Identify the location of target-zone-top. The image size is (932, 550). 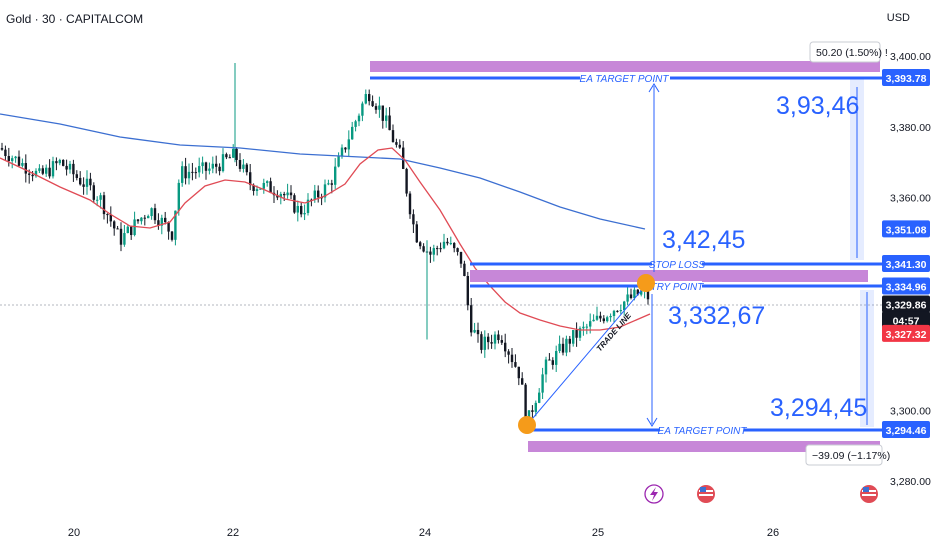
(625, 66).